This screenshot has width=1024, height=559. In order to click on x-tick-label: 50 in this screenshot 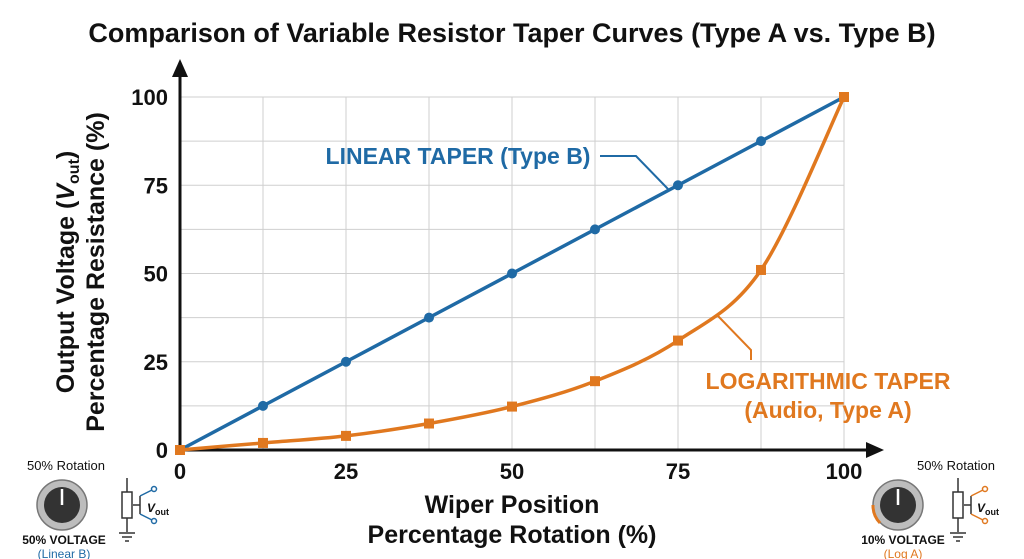, I will do `click(512, 471)`.